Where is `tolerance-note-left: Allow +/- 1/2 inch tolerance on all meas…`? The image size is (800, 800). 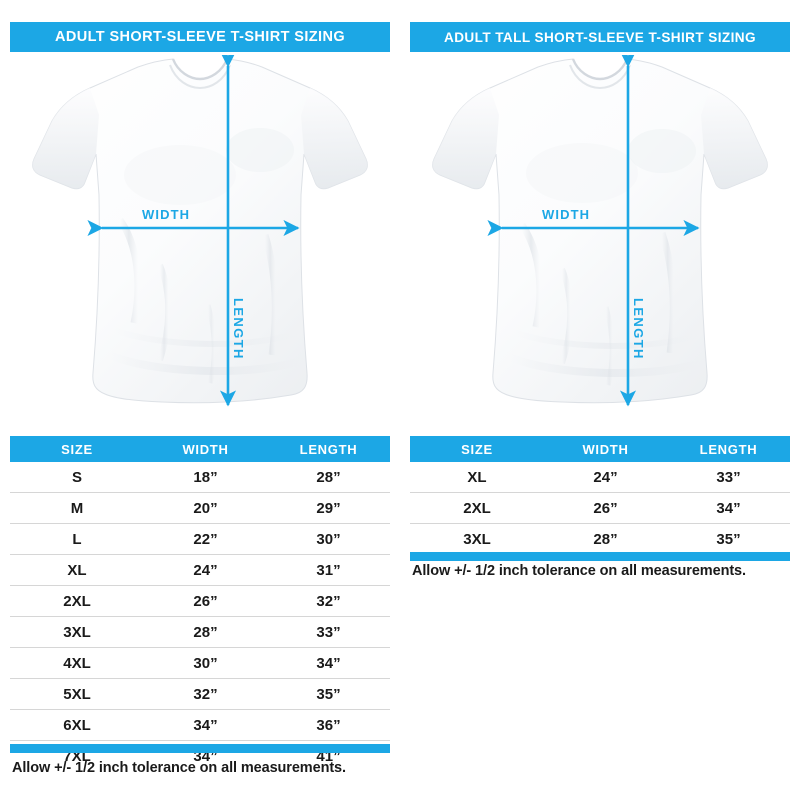 tolerance-note-left: Allow +/- 1/2 inch tolerance on all meas… is located at coordinates (179, 768).